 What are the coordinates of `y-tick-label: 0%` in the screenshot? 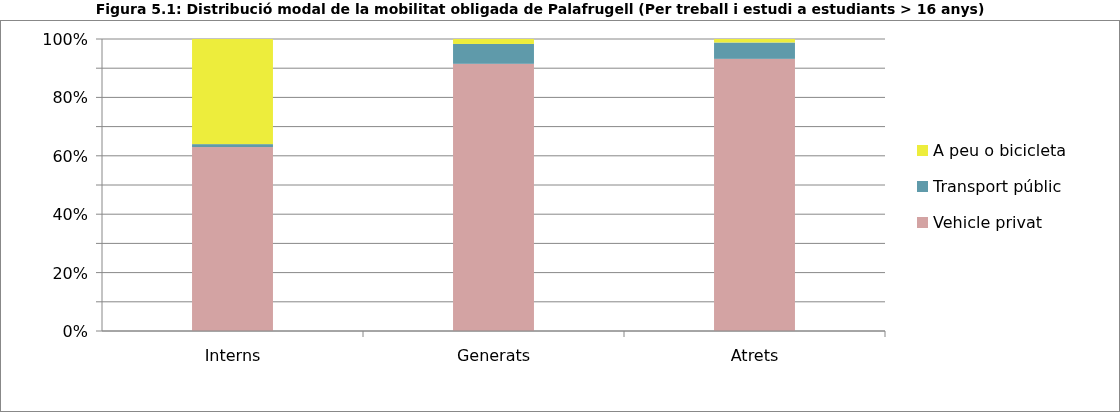 It's located at (75, 331).